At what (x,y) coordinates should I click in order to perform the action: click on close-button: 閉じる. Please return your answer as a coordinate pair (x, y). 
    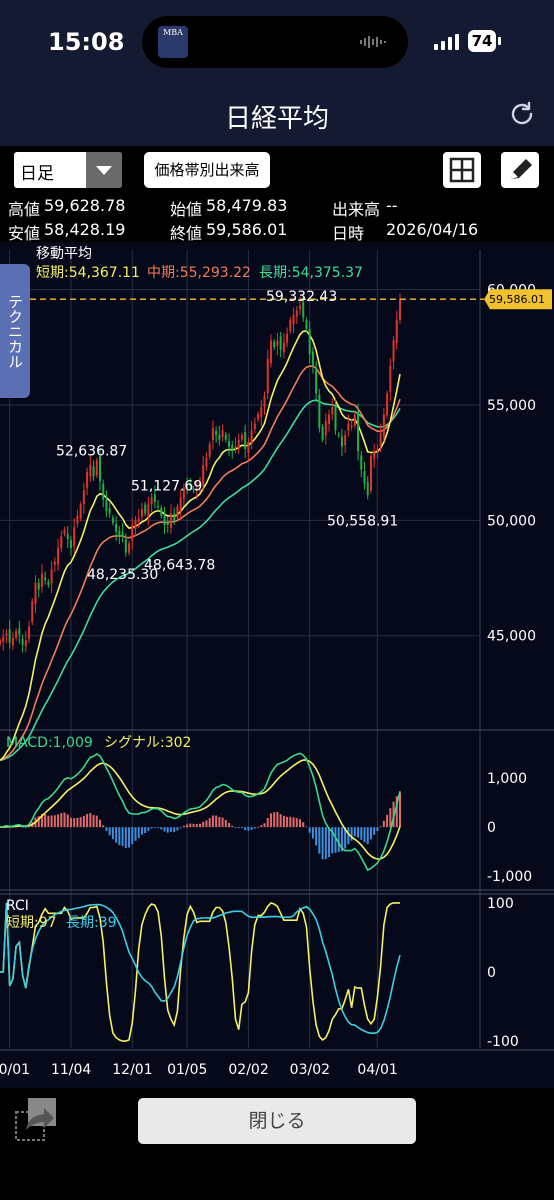
    Looking at the image, I should click on (277, 1121).